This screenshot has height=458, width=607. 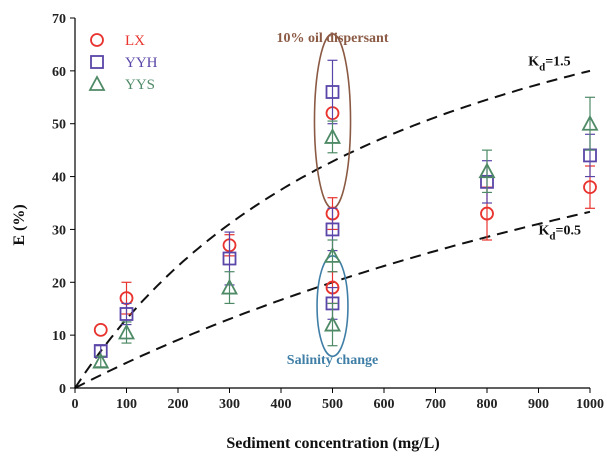 I want to click on x-tick-label: 400, so click(x=281, y=404).